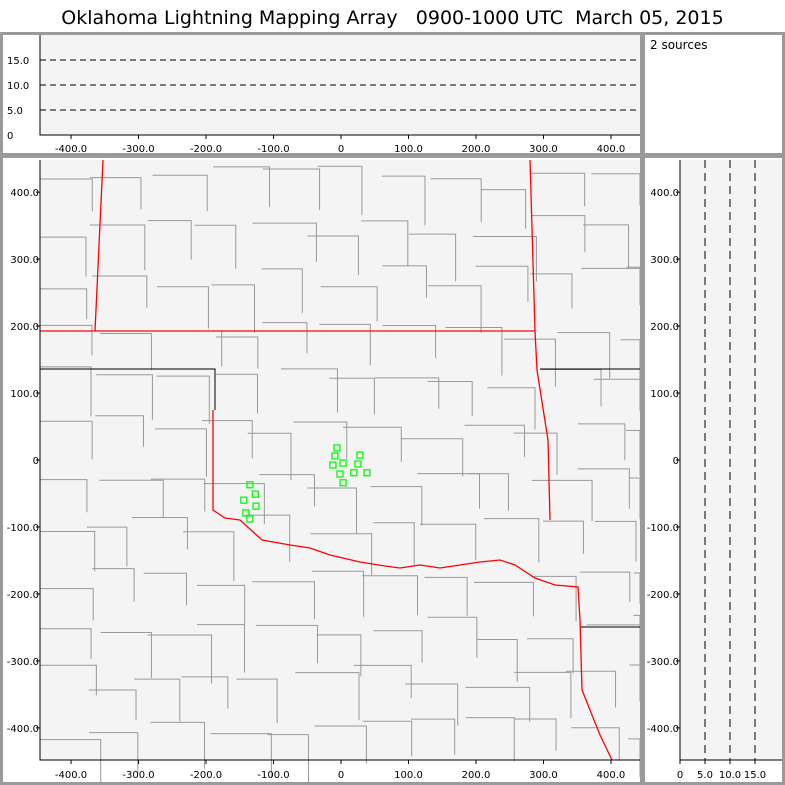 The height and width of the screenshot is (785, 785). What do you see at coordinates (23, 528) in the screenshot?
I see `y-tick-label: -100.0` at bounding box center [23, 528].